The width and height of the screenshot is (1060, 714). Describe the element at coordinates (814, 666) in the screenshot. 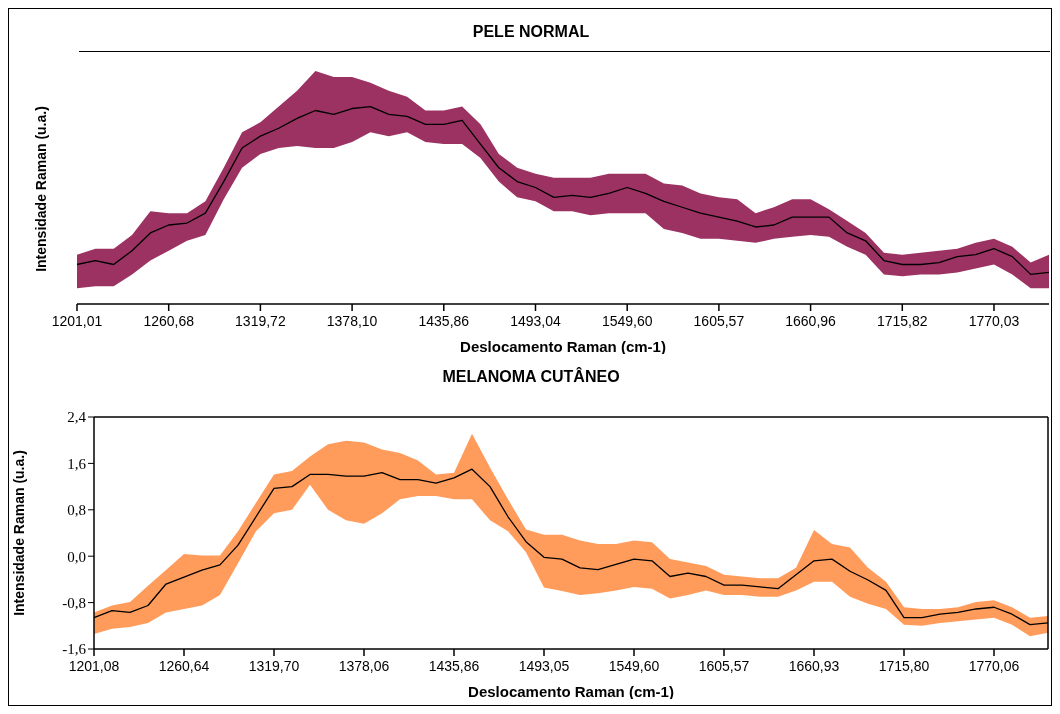

I see `x-tick-label: 1660,93` at that location.